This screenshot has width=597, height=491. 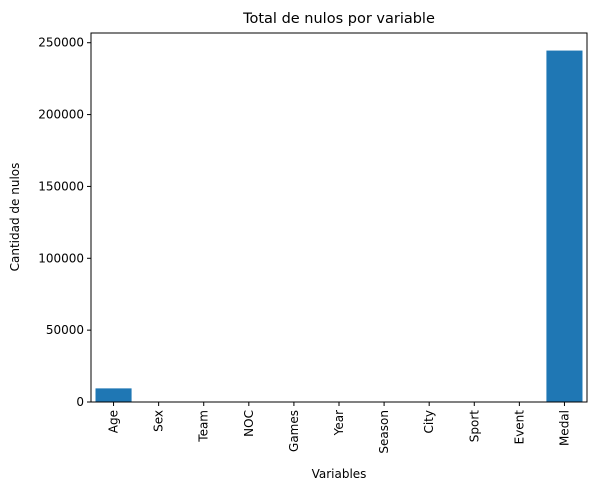 I want to click on y-tick-label: 250000, so click(x=61, y=43).